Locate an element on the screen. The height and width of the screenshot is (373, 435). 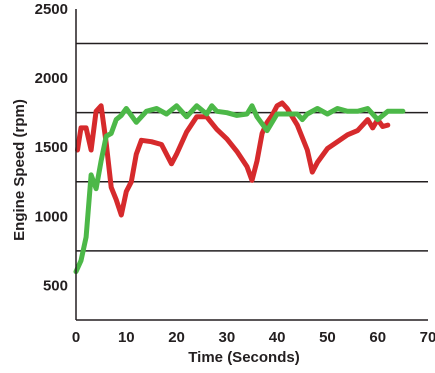
x-axis-title: Time (Seconds) is located at coordinates (243, 357).